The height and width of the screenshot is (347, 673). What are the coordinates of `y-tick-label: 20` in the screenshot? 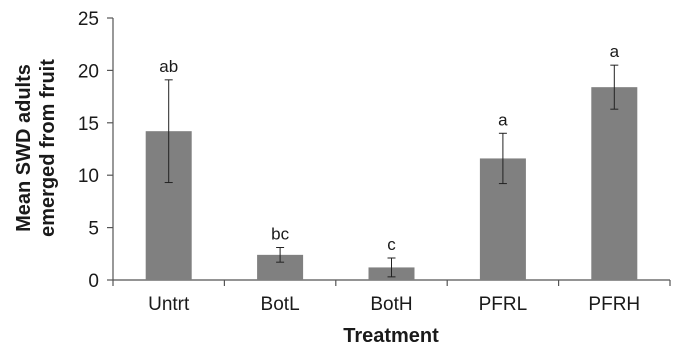 It's located at (88, 71).